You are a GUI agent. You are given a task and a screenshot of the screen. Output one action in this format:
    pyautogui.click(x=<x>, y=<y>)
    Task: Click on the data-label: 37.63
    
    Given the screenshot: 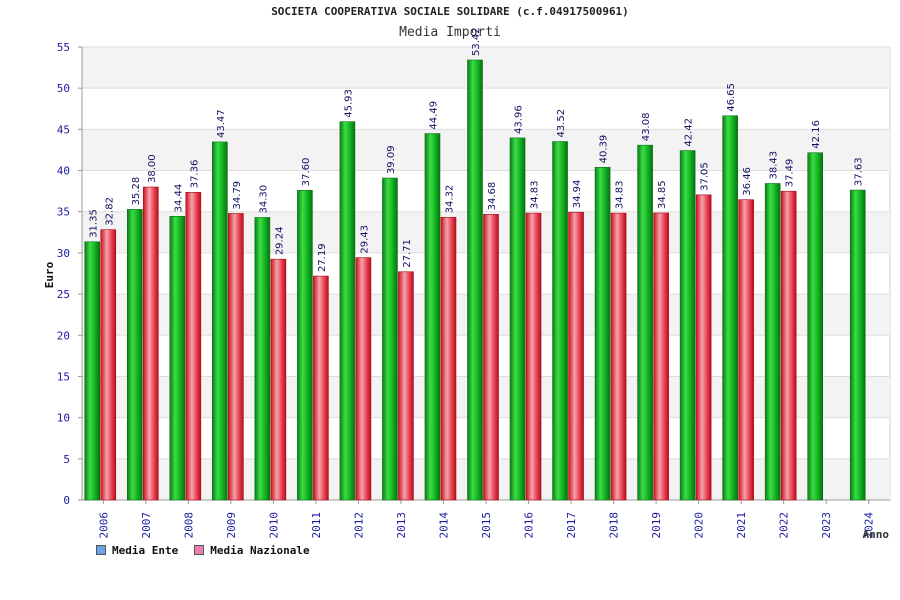 What is the action you would take?
    pyautogui.click(x=859, y=171)
    